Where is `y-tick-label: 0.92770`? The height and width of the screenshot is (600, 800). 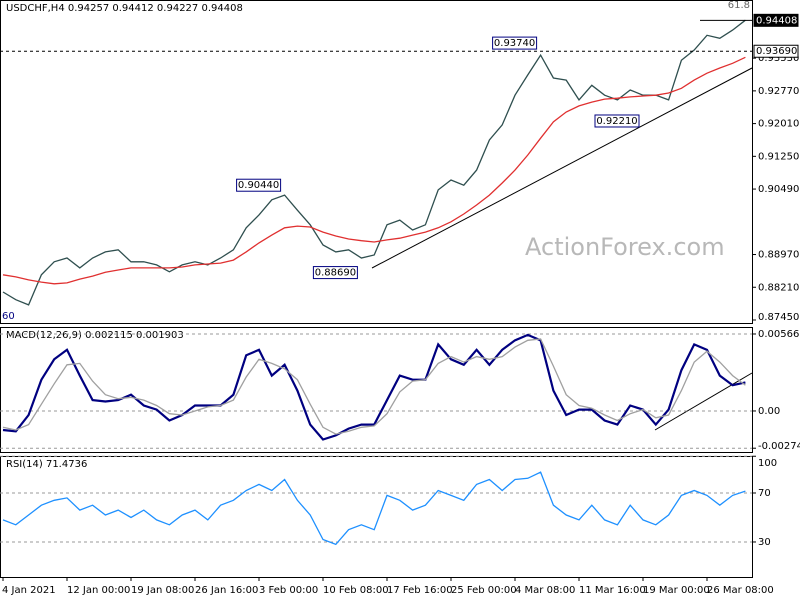
y-tick-label: 0.92770 is located at coordinates (778, 91).